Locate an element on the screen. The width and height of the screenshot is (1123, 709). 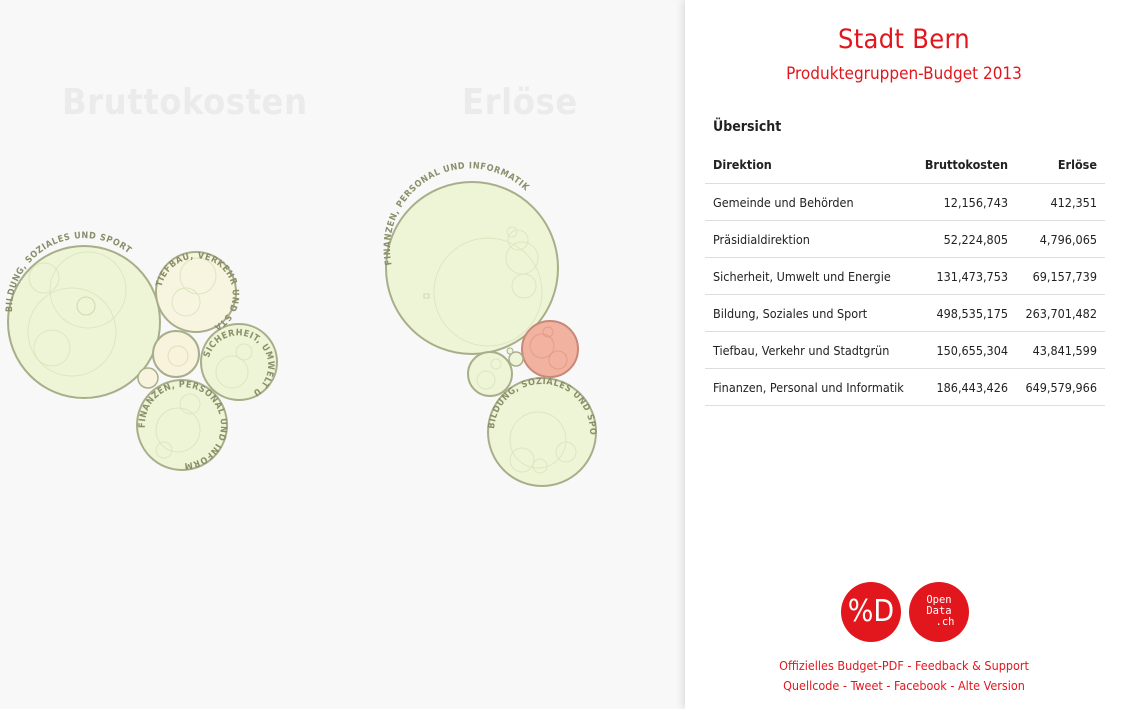
opendata-ch-text: Open Data .ch is located at coordinates (939, 605).